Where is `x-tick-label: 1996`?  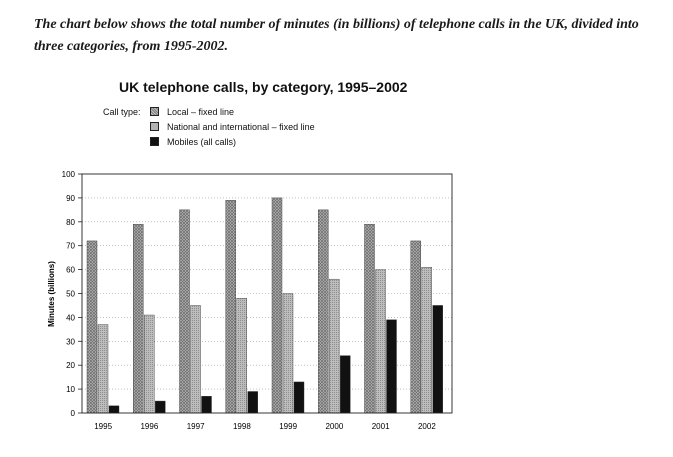
x-tick-label: 1996 is located at coordinates (149, 426).